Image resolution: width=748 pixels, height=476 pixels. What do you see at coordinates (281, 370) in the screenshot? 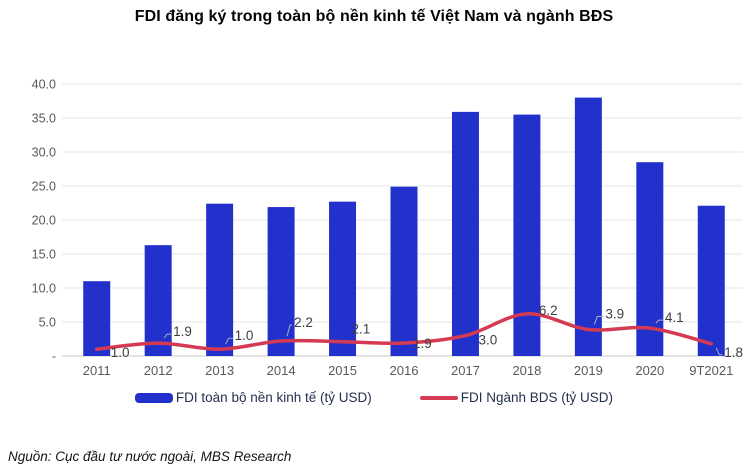
I see `x-tick-label-2014: 2014` at bounding box center [281, 370].